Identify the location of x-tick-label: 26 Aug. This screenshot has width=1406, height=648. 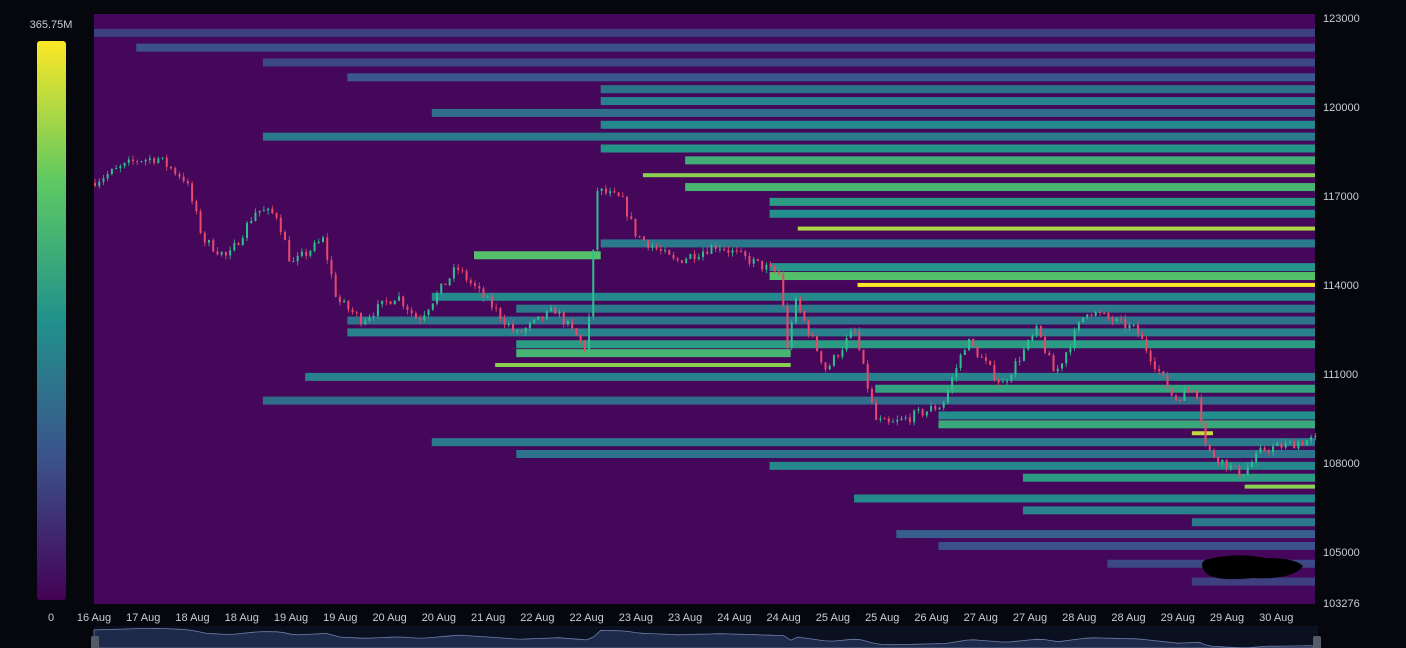
(931, 618).